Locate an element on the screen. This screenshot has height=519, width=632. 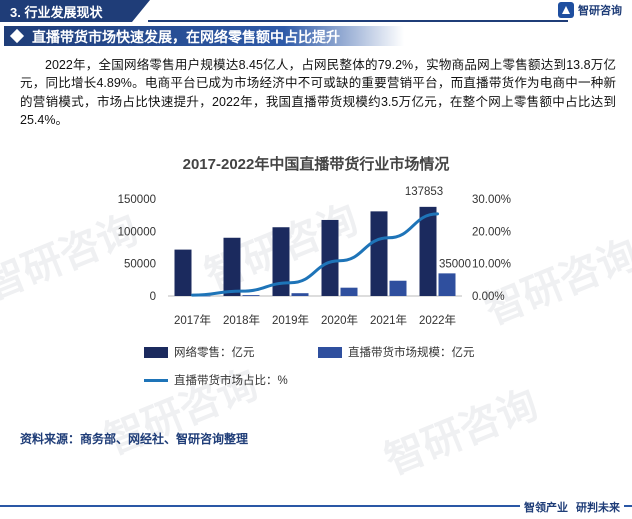
legend-label: 网络零售：亿元 is located at coordinates (214, 353).